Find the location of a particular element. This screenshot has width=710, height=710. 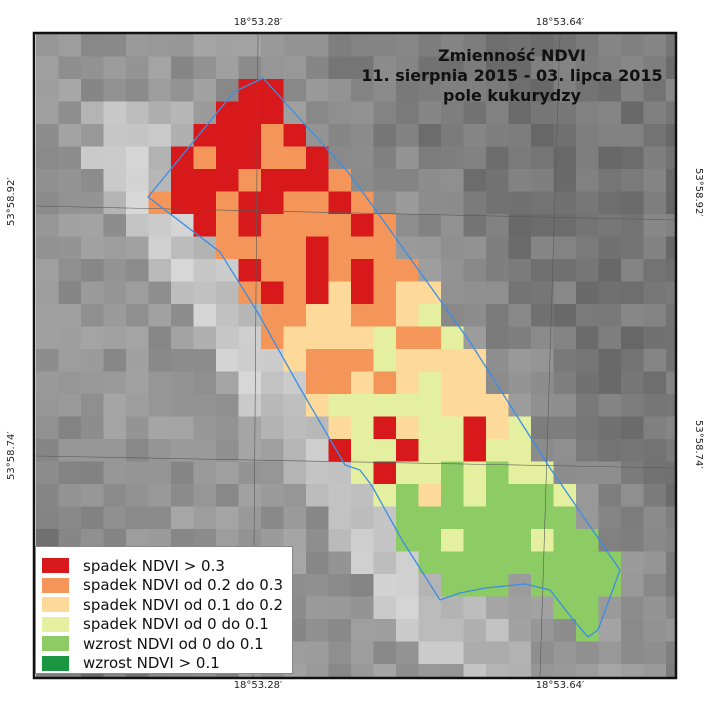

legend-label: spadek NDVI > 0.3 is located at coordinates (154, 565).